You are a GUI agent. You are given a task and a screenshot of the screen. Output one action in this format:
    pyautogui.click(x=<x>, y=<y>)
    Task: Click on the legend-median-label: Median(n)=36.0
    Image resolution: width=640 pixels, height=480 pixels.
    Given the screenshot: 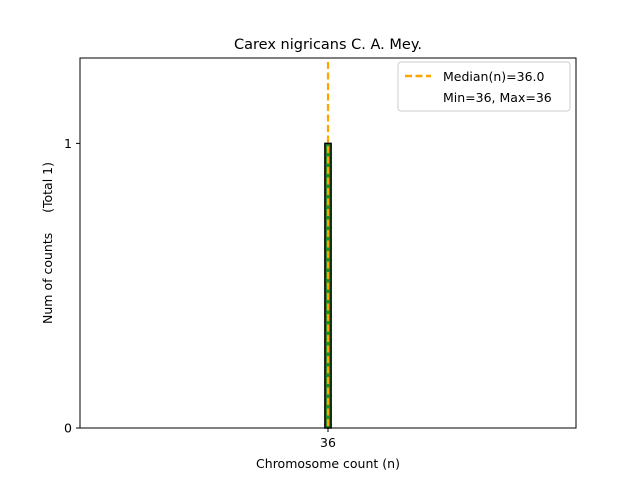 What is the action you would take?
    pyautogui.click(x=493, y=76)
    